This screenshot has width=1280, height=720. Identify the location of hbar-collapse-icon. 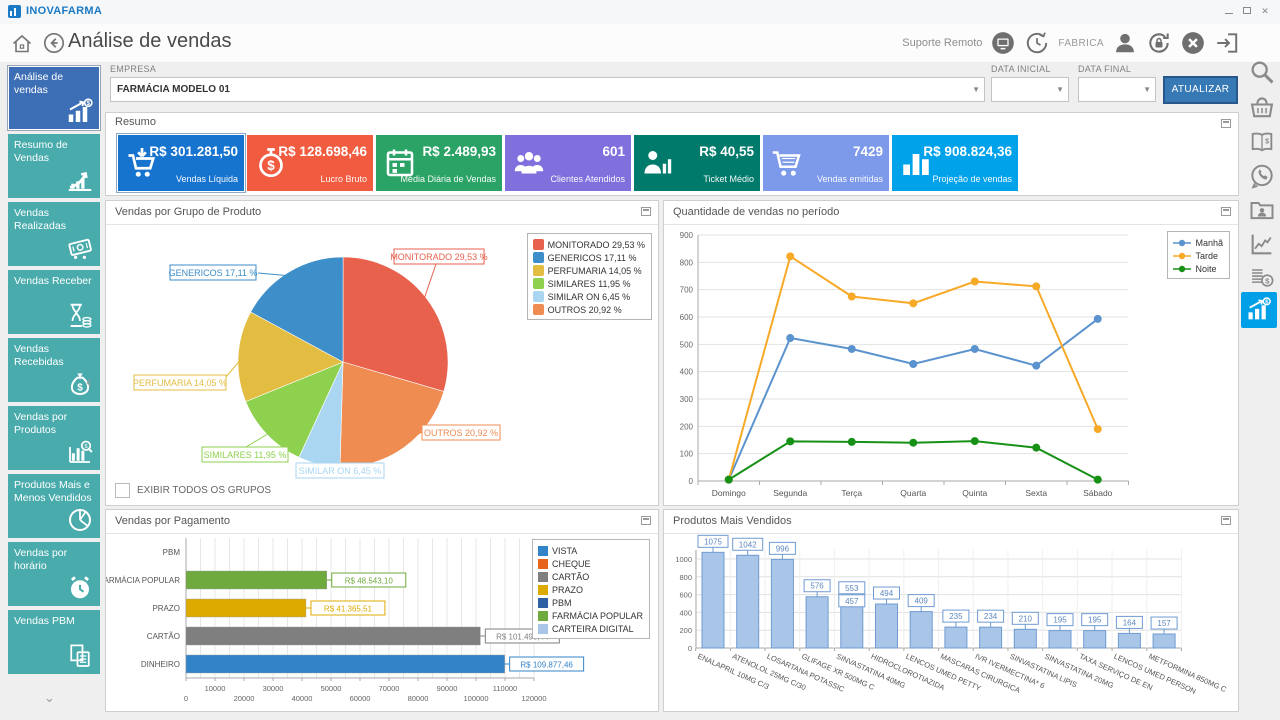
(646, 520).